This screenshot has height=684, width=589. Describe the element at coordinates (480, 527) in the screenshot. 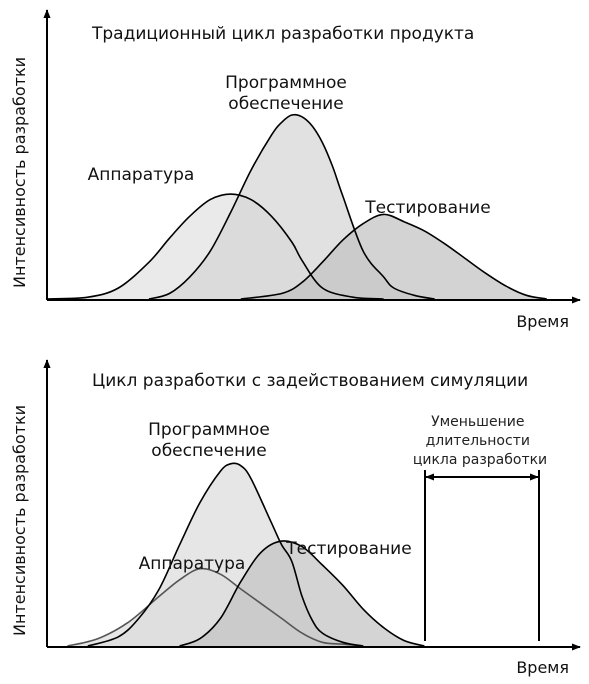

I see `cycle-reduction-annotation: Уменьшение длительности цикла разработки` at that location.